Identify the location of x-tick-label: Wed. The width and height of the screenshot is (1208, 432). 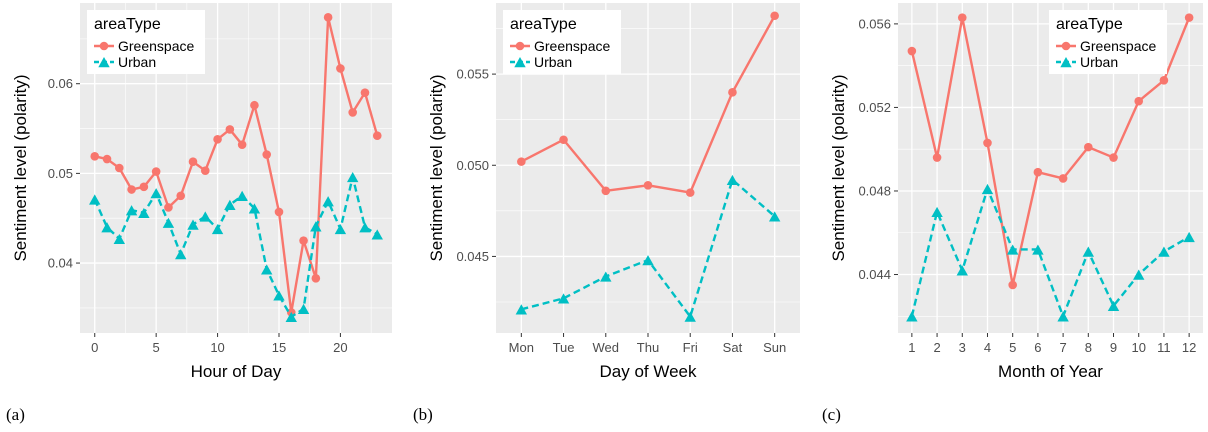
(606, 347).